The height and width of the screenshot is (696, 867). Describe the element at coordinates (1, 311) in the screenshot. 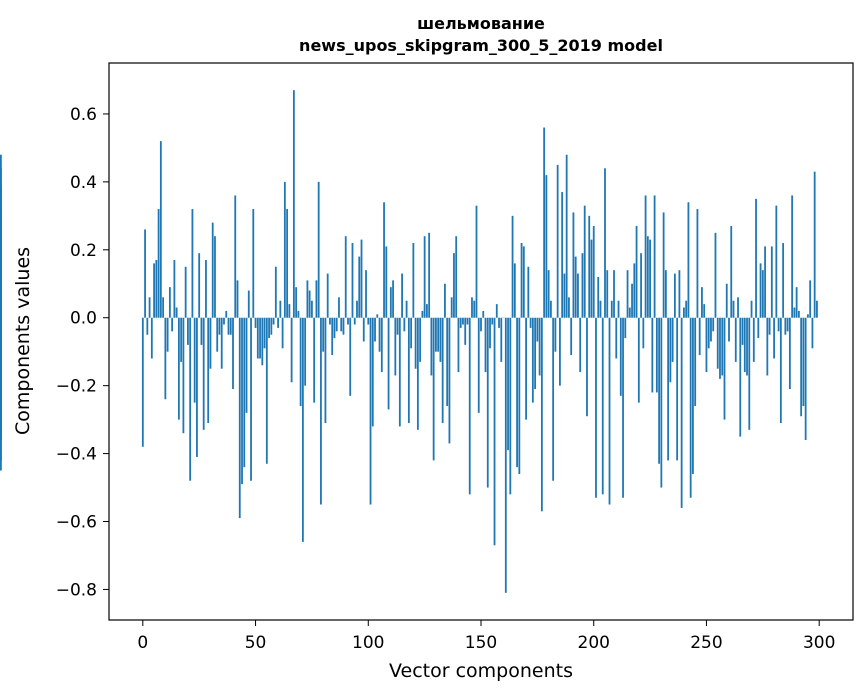

I see `bar-undefined` at that location.